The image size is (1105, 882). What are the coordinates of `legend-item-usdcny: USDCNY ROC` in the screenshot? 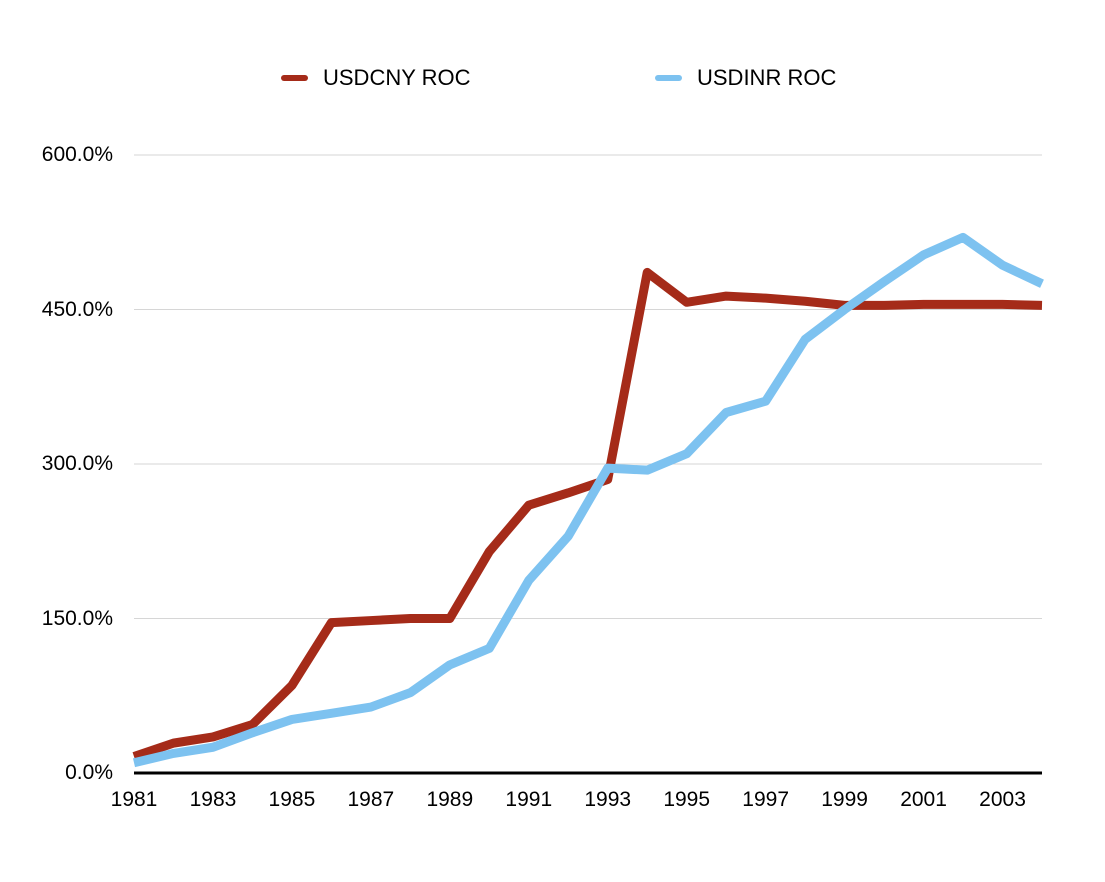 It's located at (376, 78).